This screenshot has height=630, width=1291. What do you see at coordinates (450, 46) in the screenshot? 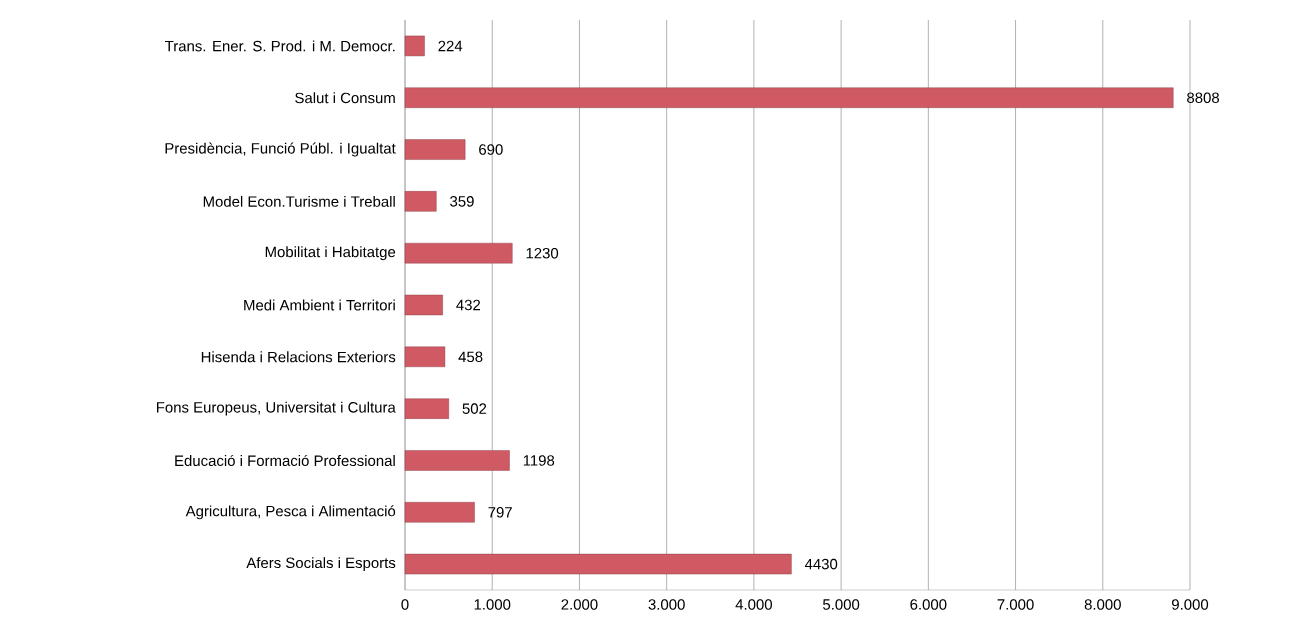
I see `data-label: 224` at bounding box center [450, 46].